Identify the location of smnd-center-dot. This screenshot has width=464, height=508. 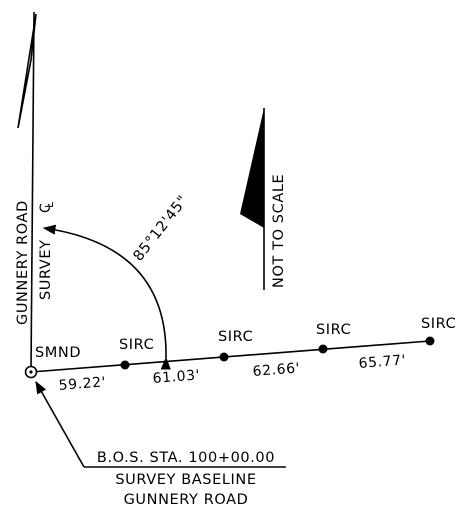
(31, 372).